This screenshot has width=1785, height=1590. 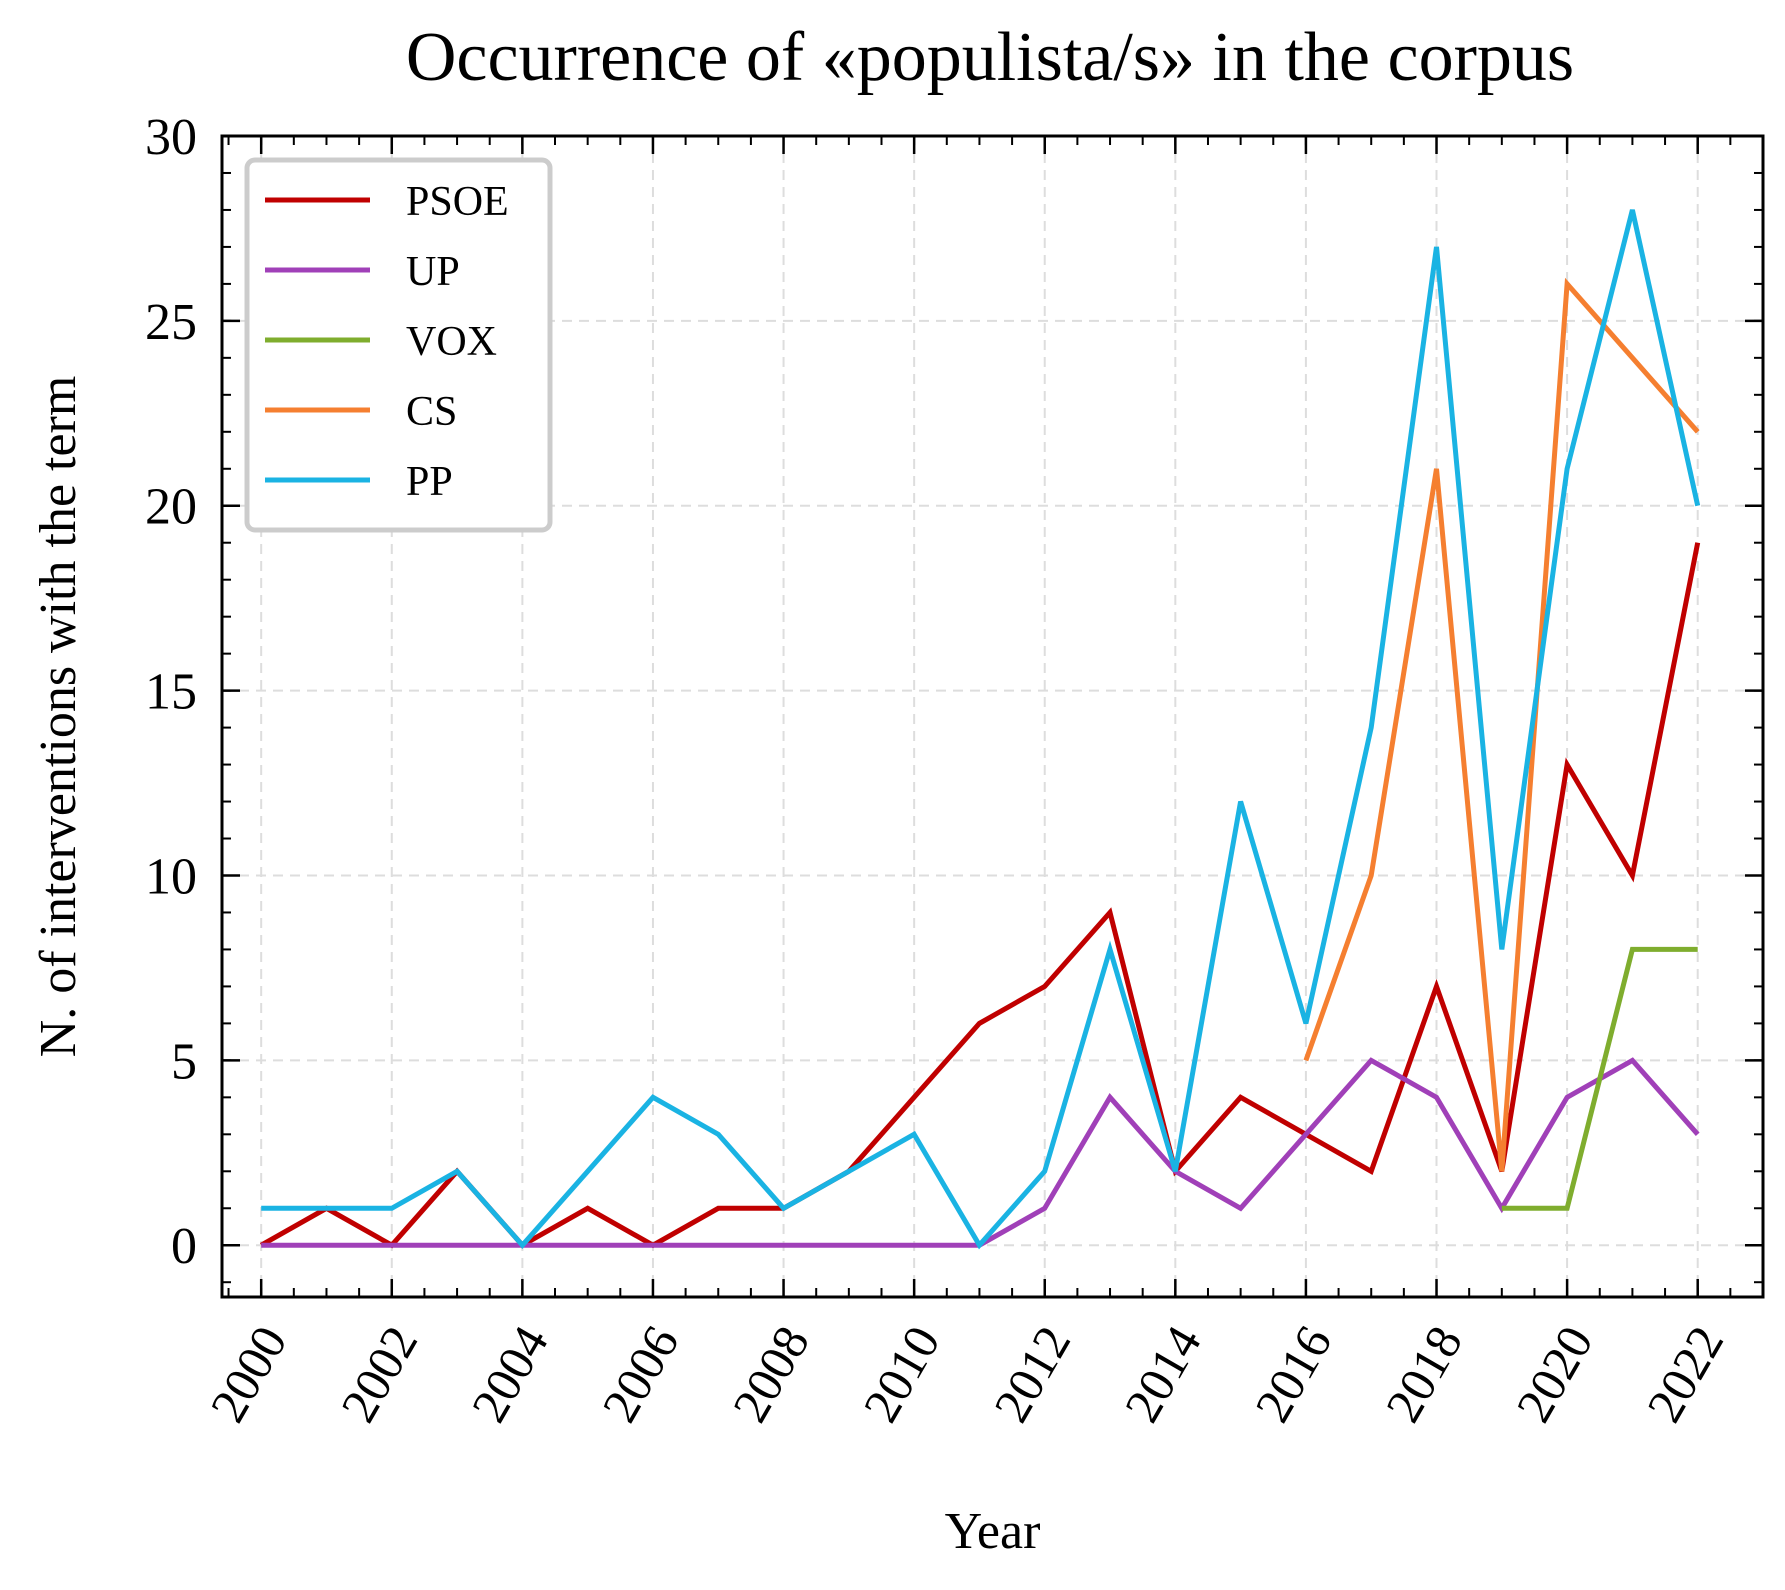 What do you see at coordinates (1293, 1374) in the screenshot?
I see `x-tick-label: 2016` at bounding box center [1293, 1374].